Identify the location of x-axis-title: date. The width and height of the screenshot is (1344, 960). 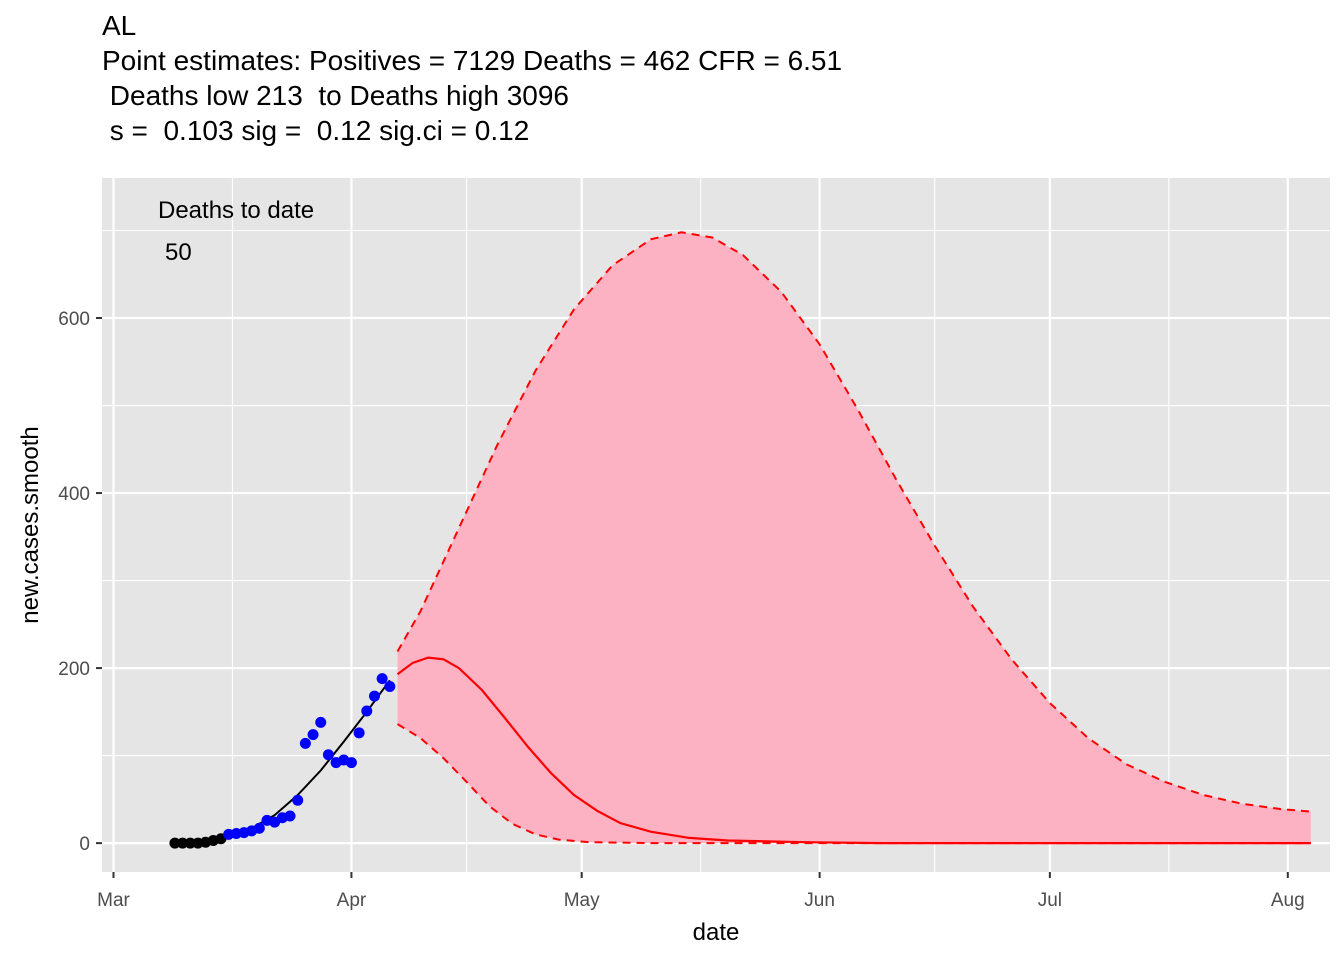
(716, 932).